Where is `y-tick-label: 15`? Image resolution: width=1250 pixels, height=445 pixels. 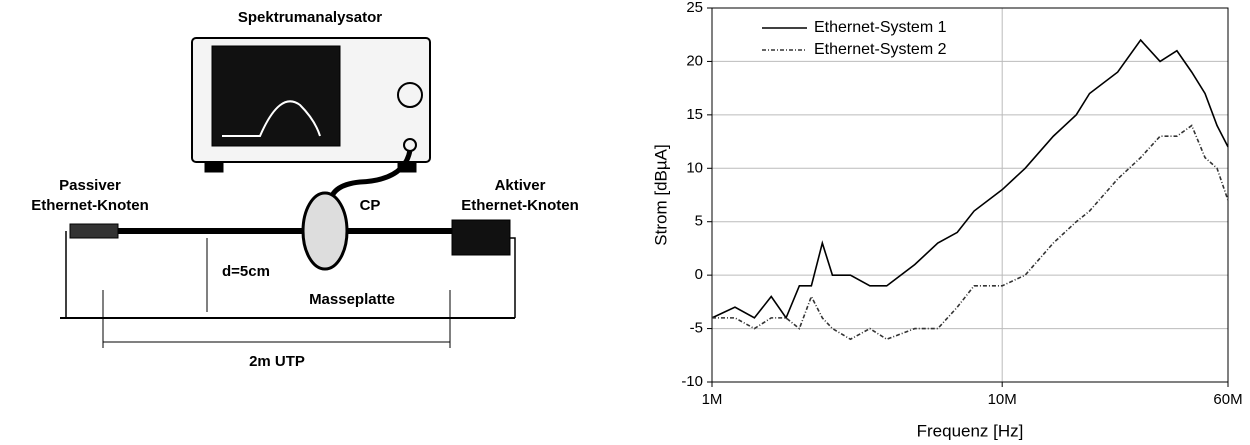
y-tick-label: 15 is located at coordinates (694, 114).